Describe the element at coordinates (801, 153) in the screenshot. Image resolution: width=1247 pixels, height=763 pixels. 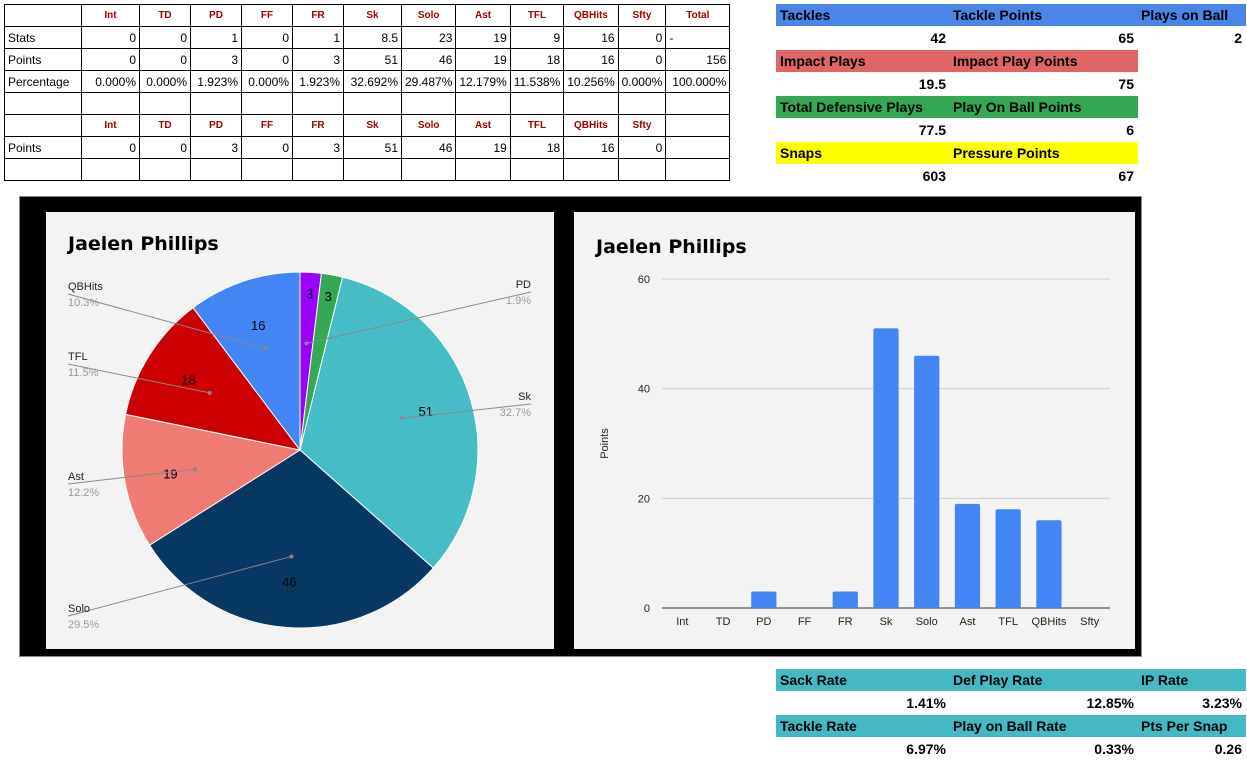
I see `snaps-label: Snaps` at that location.